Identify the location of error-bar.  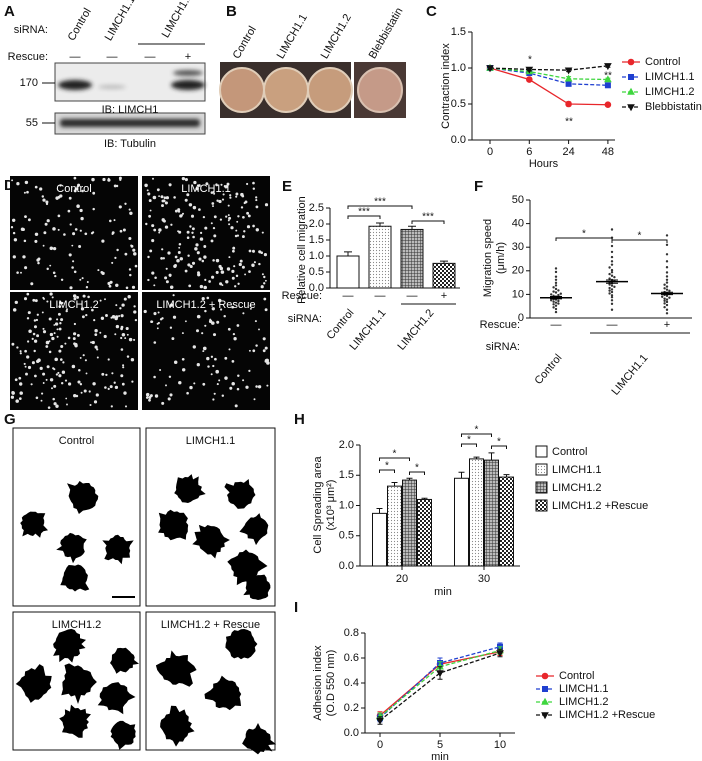
(612, 281).